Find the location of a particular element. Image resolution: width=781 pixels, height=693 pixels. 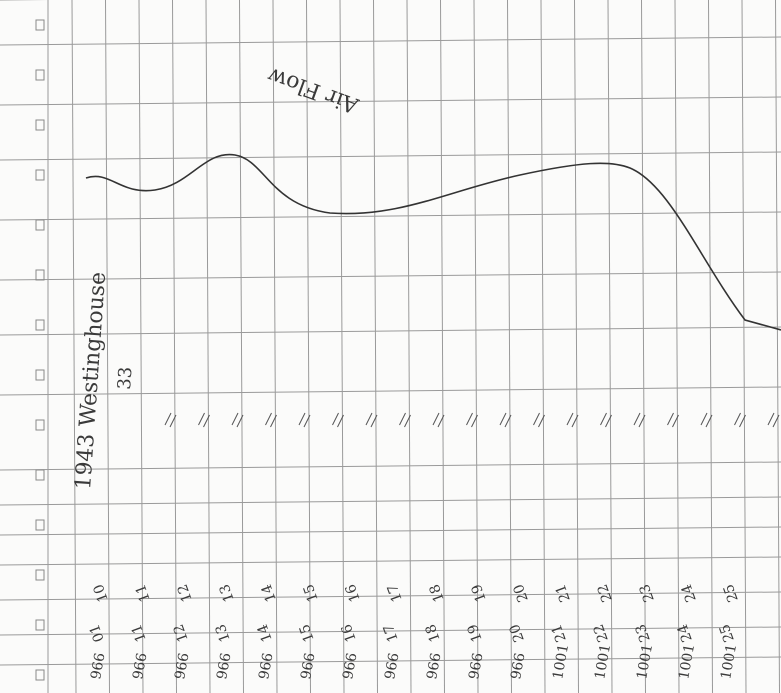

ditto-marks is located at coordinates (472, 420).